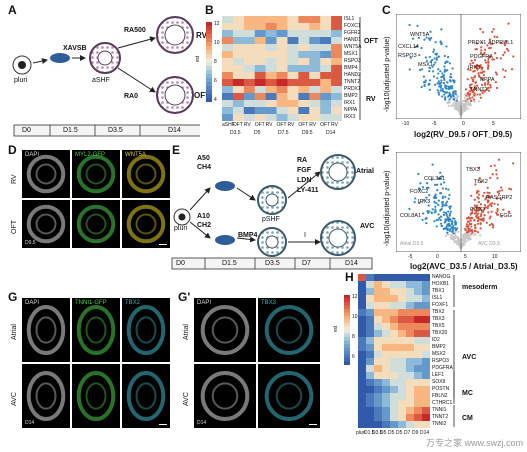 This screenshot has width=527, height=452. I want to click on timeline-e-0: D0, so click(180, 263).